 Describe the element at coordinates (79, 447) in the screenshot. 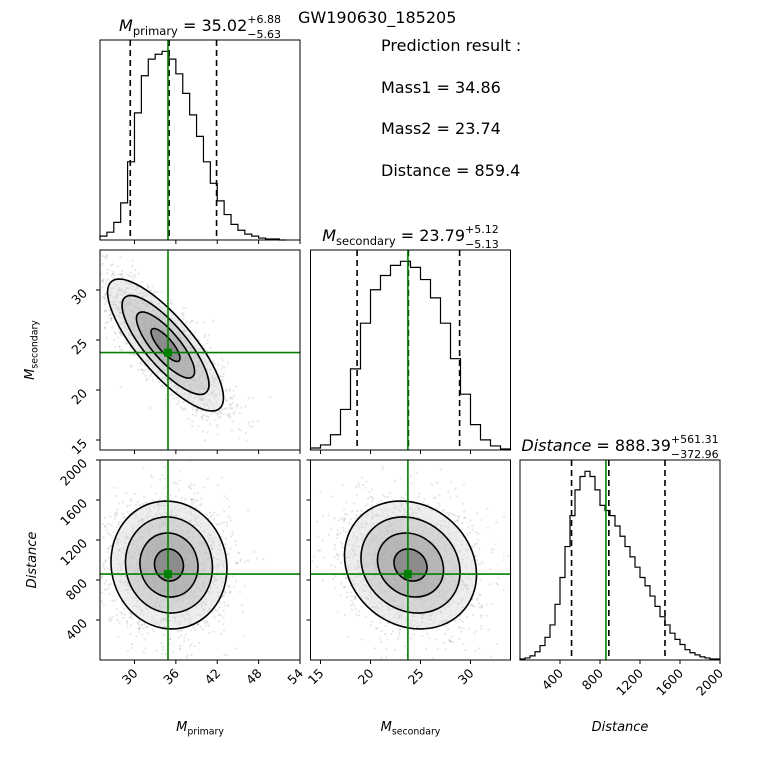

I see `ytick-label-m2-15: 15` at that location.